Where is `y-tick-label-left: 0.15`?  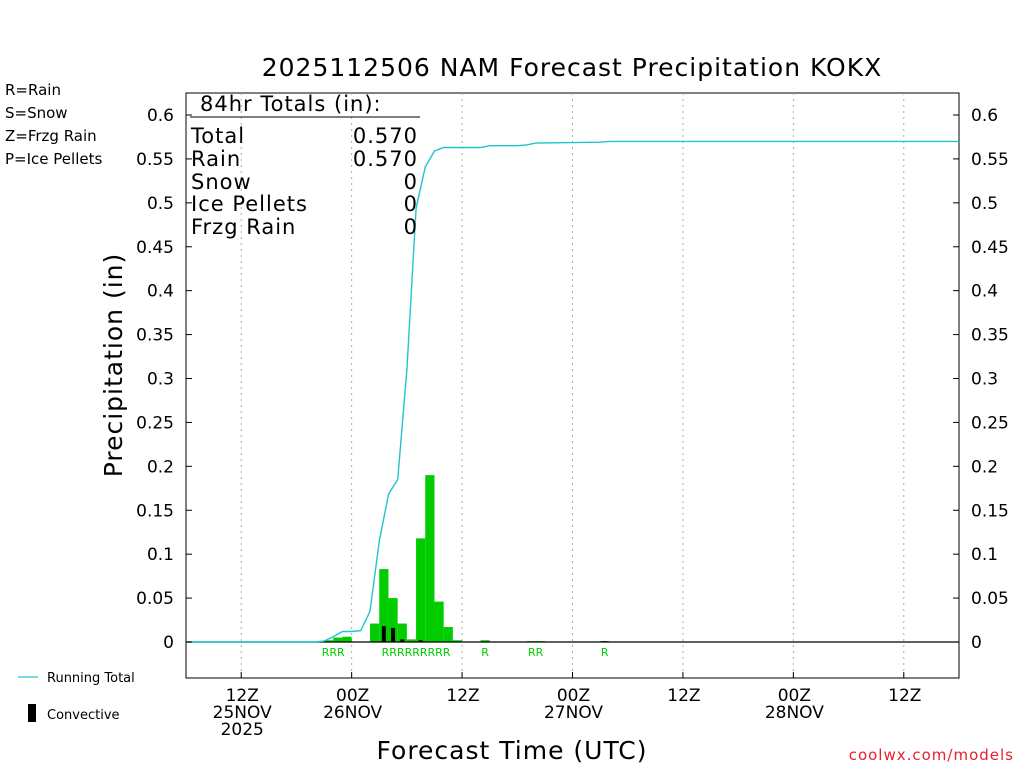
y-tick-label-left: 0.15 is located at coordinates (155, 511).